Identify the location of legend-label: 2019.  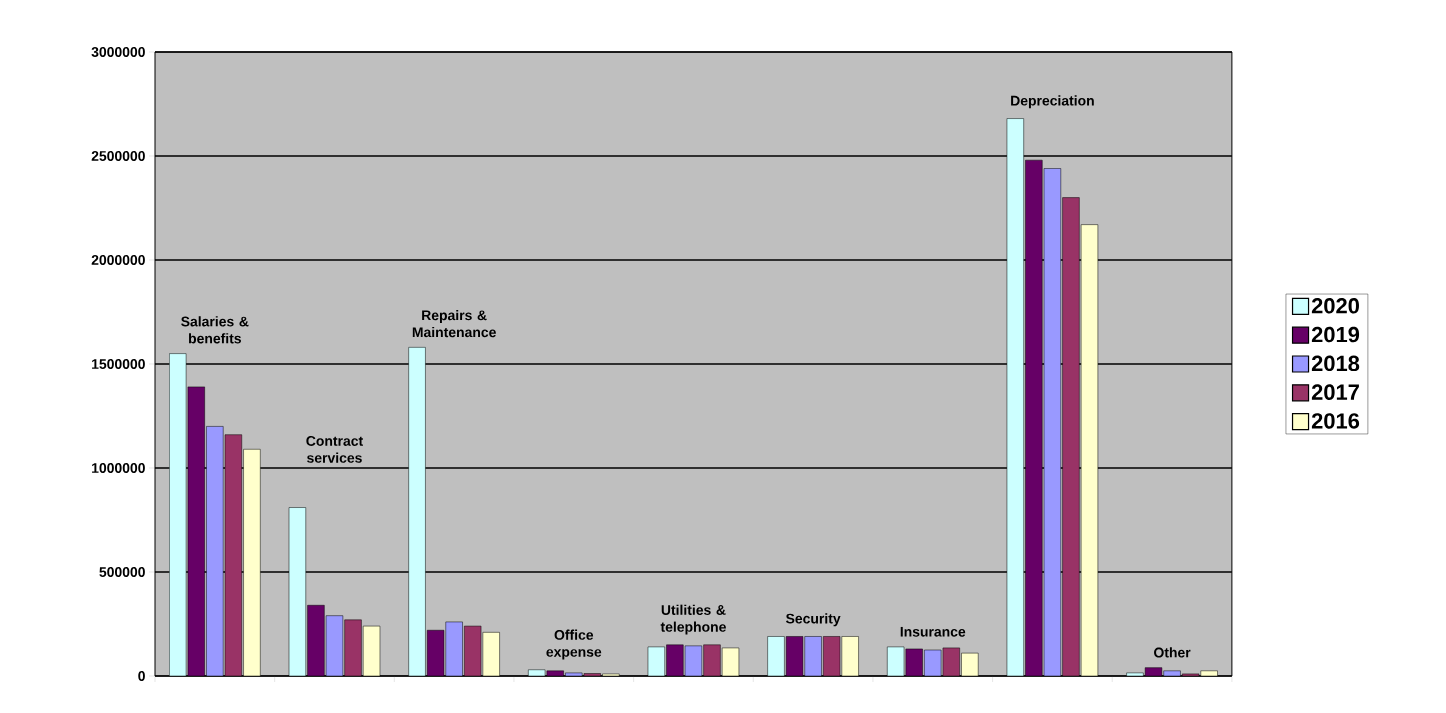
(1335, 334).